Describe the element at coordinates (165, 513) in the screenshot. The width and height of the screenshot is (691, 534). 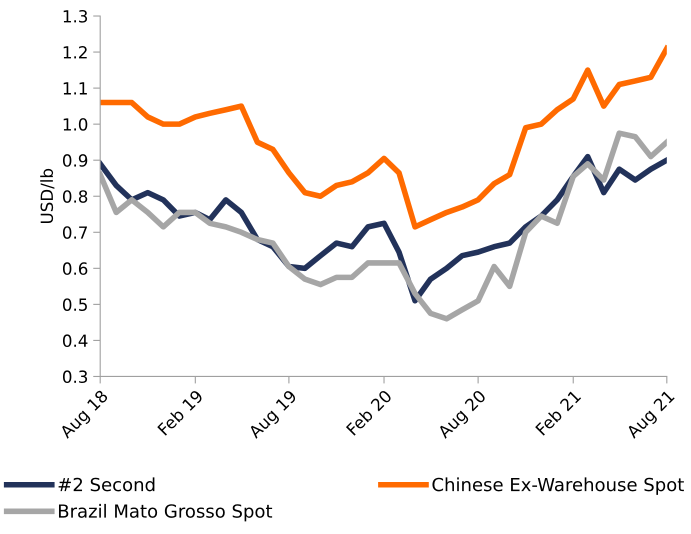
I see `legend-label: Brazil Mato Grosso Spot` at that location.